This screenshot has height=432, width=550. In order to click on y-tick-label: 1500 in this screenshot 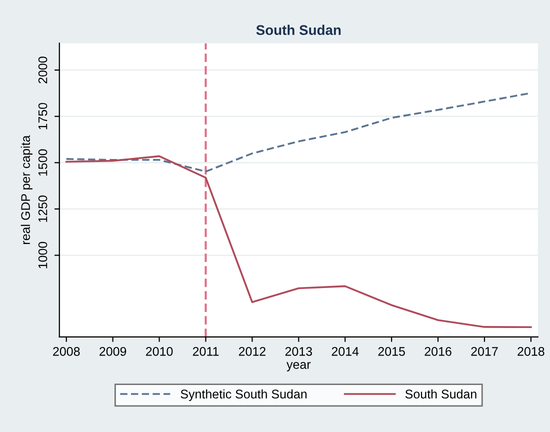, I will do `click(43, 162)`.